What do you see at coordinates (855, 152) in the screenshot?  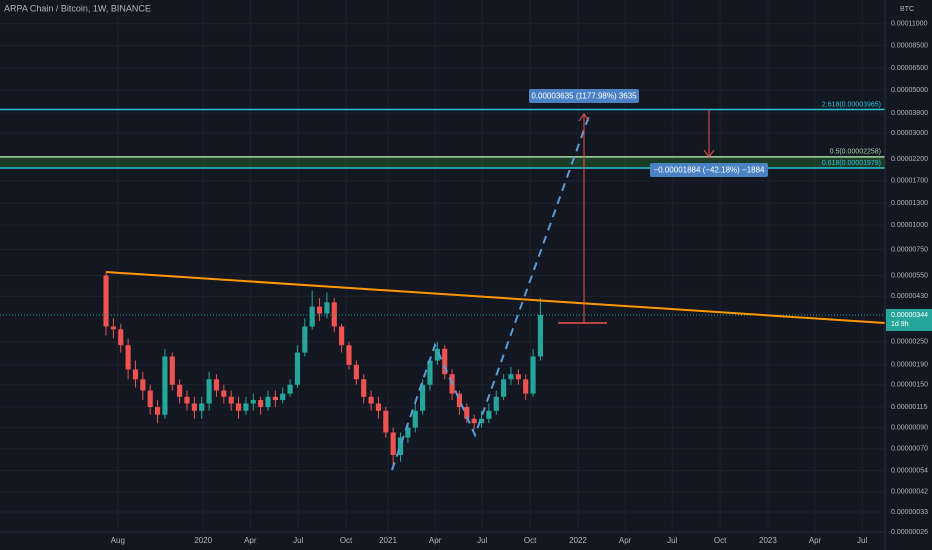 I see `fib-label: 0.5(0.00002258)` at bounding box center [855, 152].